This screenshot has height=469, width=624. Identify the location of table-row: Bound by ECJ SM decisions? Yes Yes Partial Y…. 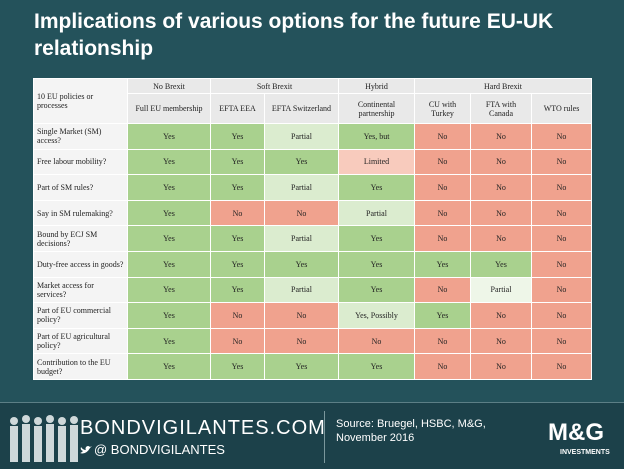
(312, 238).